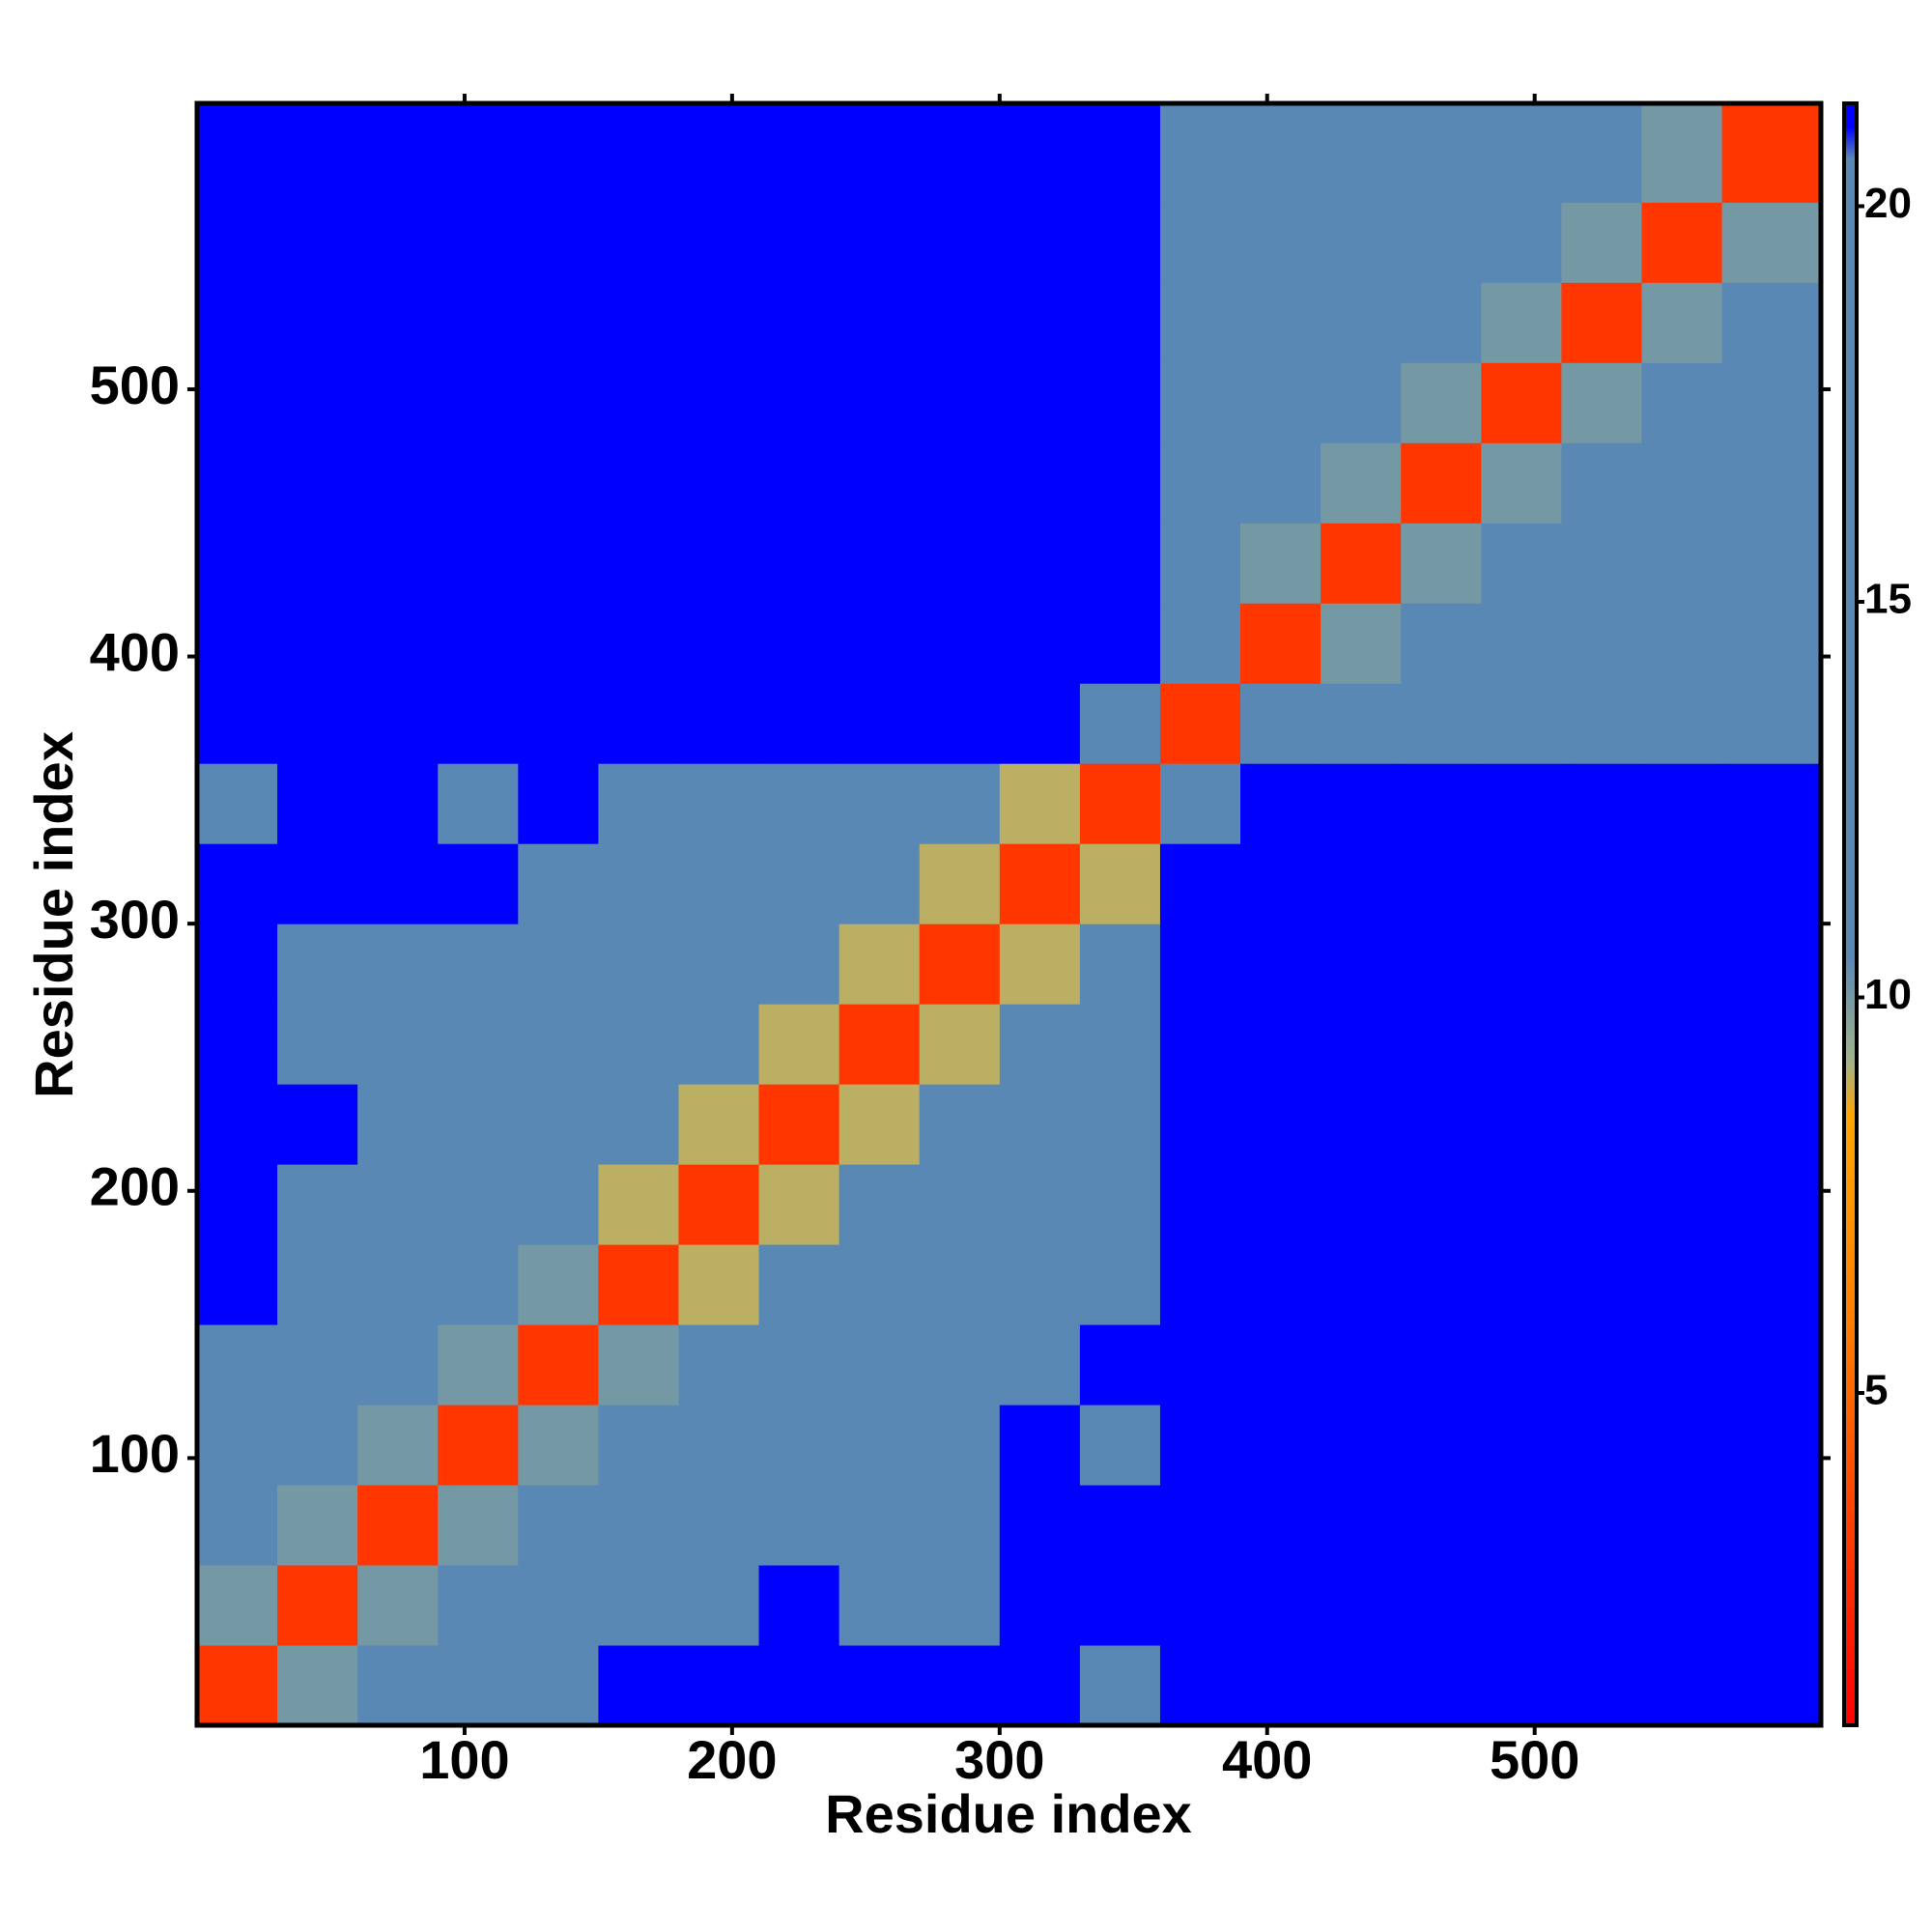 The width and height of the screenshot is (1932, 1932). Describe the element at coordinates (135, 651) in the screenshot. I see `y-tick-label: 400` at that location.